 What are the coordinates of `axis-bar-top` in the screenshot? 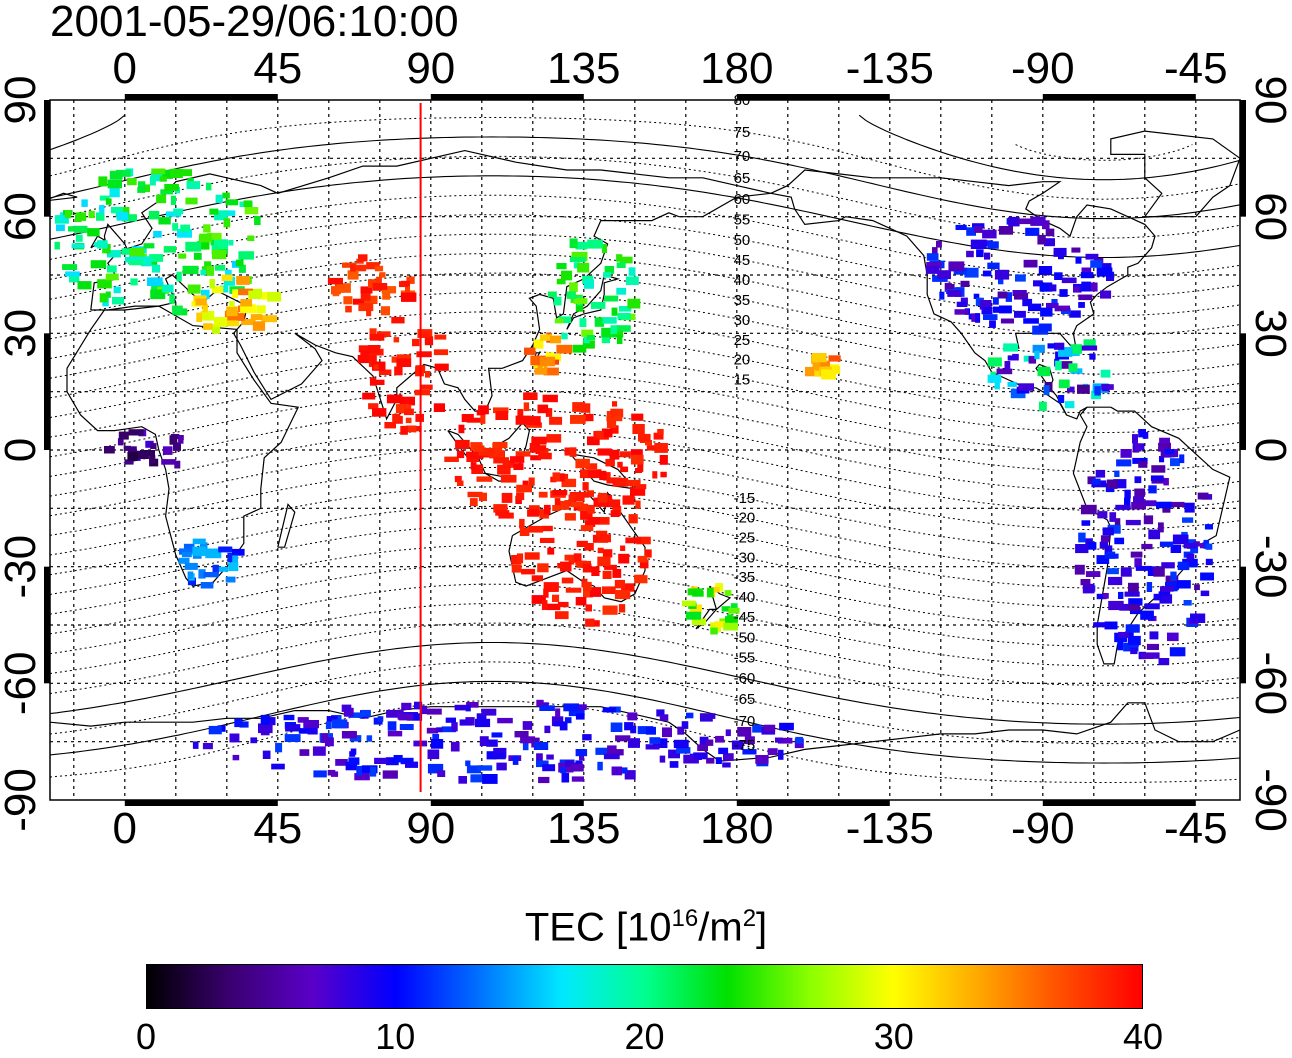 It's located at (201, 97).